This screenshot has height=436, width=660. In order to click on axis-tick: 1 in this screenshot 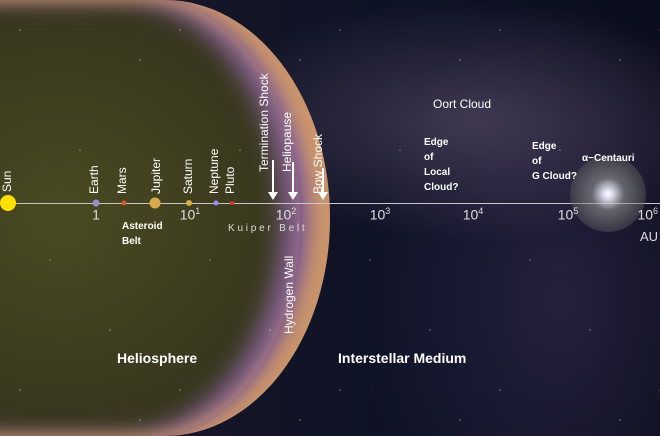, I will do `click(96, 214)`.